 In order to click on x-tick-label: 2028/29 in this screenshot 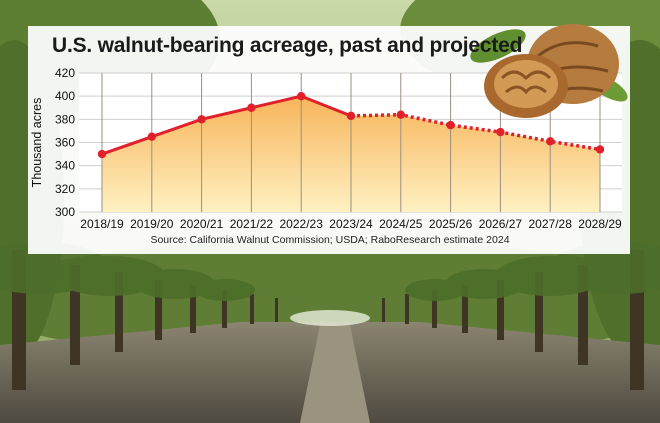, I will do `click(600, 224)`.